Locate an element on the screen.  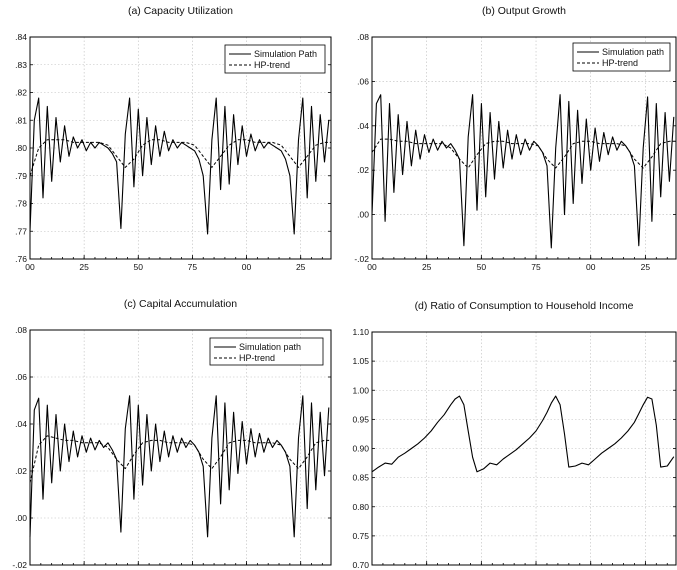
y-tick-label: .76 is located at coordinates (21, 259).